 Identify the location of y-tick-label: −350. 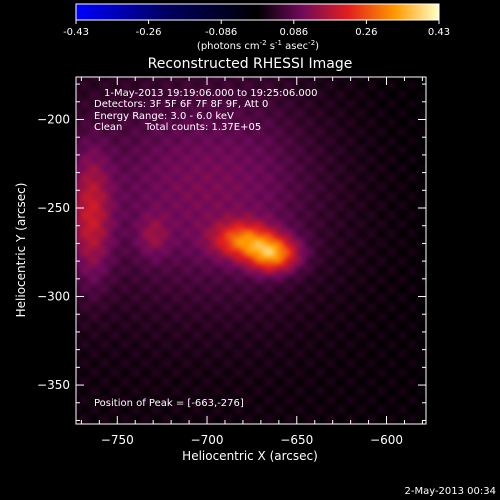
(53, 385).